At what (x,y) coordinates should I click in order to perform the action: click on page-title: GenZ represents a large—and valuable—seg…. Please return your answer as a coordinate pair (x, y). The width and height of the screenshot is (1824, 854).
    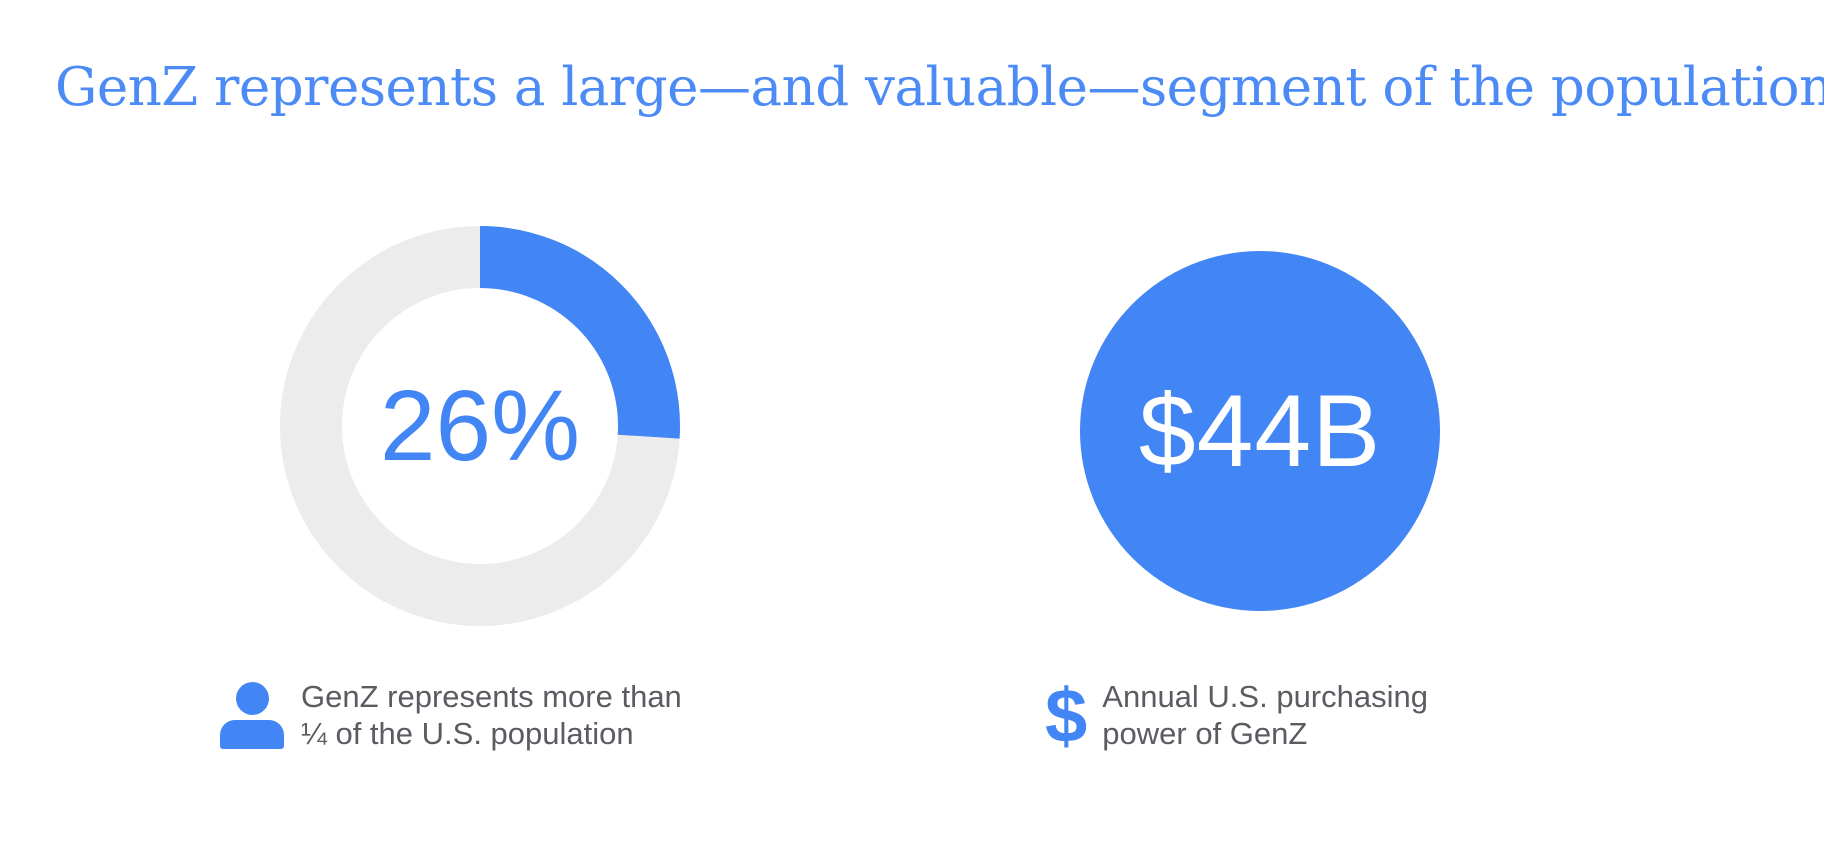
    Looking at the image, I should click on (939, 87).